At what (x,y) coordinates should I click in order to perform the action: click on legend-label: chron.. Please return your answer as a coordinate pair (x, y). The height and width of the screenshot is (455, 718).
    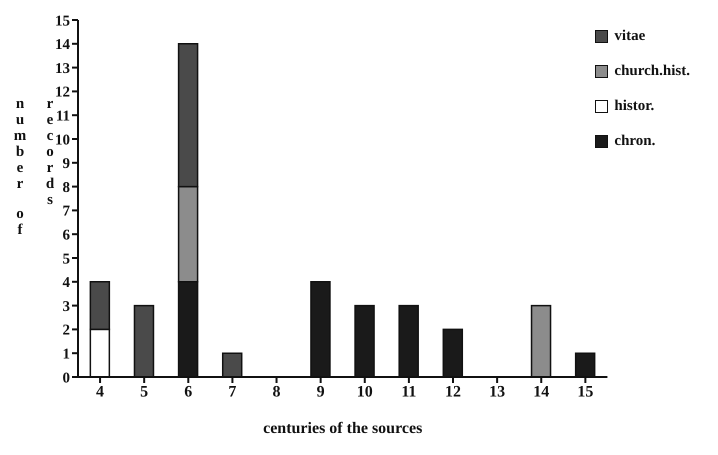
    Looking at the image, I should click on (635, 141).